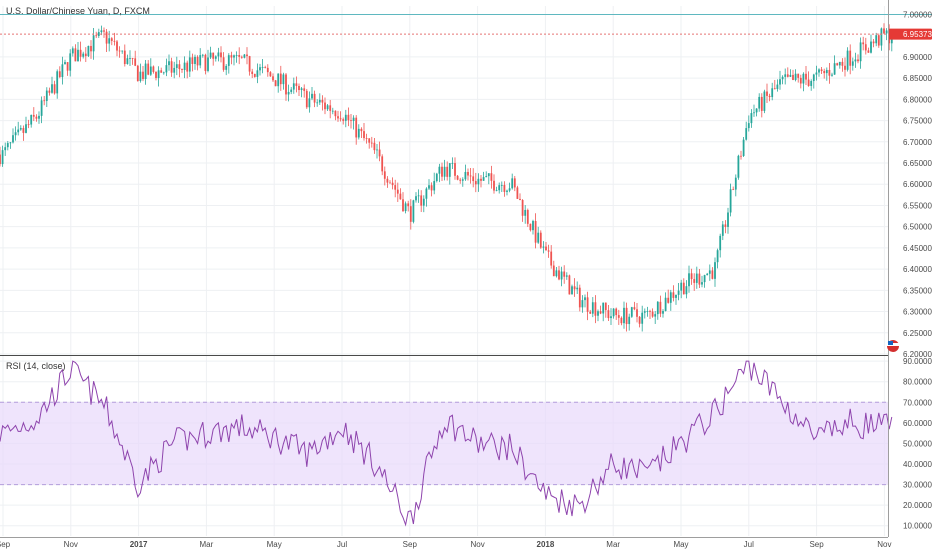 The width and height of the screenshot is (932, 550). Describe the element at coordinates (893, 346) in the screenshot. I see `us-china-flag-icon` at that location.